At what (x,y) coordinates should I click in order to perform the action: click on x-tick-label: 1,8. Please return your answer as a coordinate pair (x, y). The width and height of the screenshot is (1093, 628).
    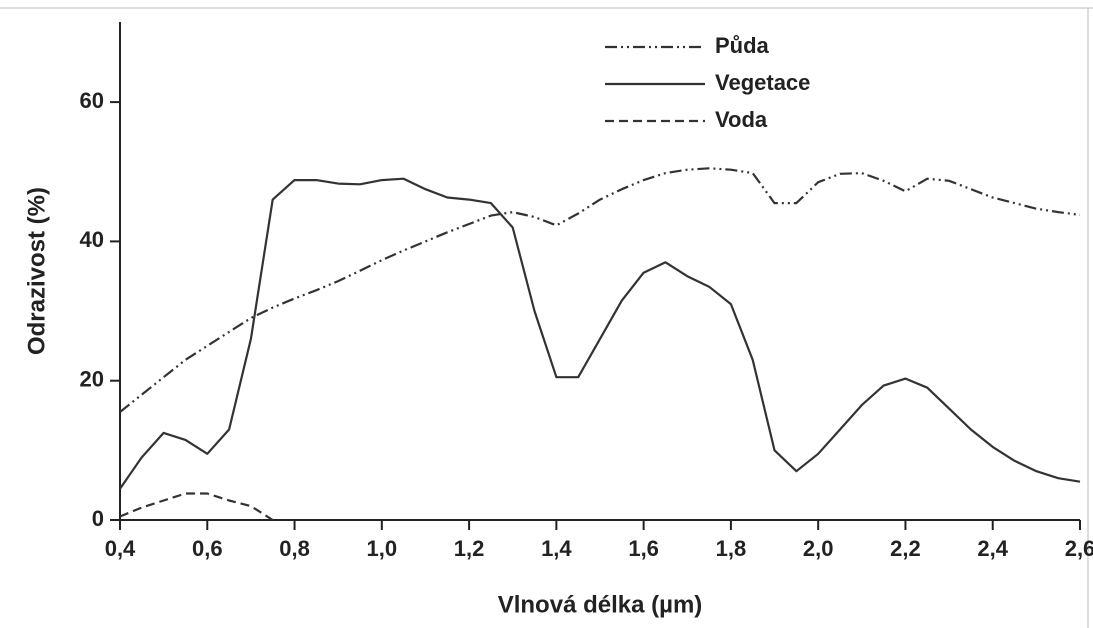
    Looking at the image, I should click on (731, 548).